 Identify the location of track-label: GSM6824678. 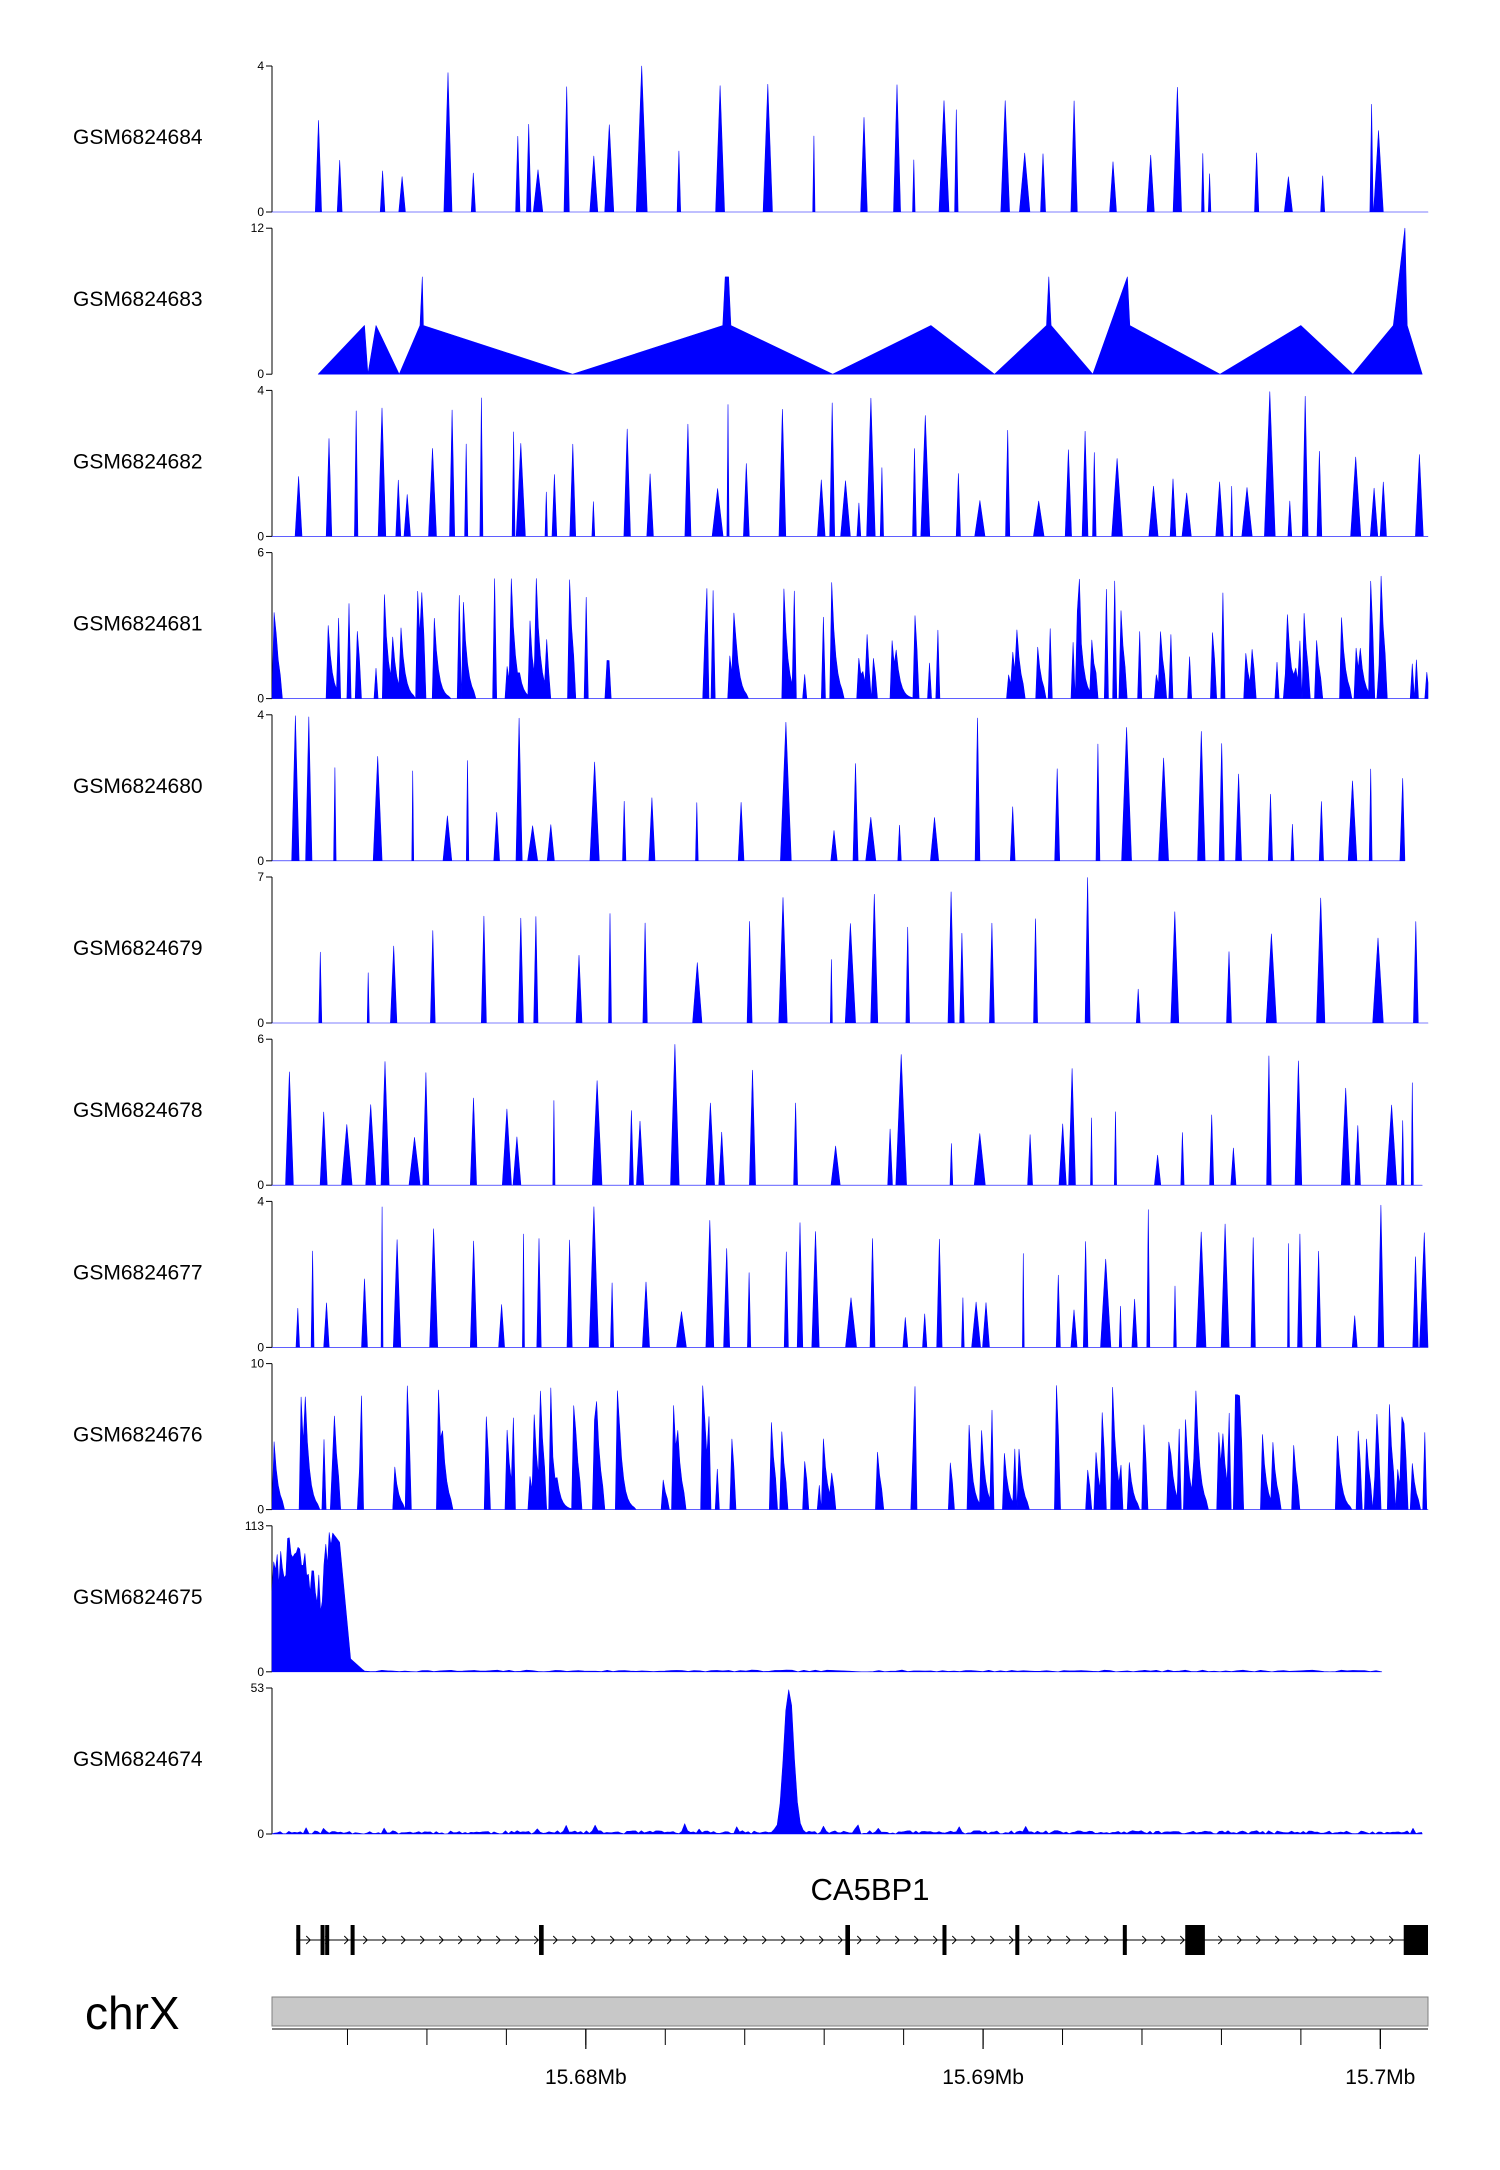
(138, 1110).